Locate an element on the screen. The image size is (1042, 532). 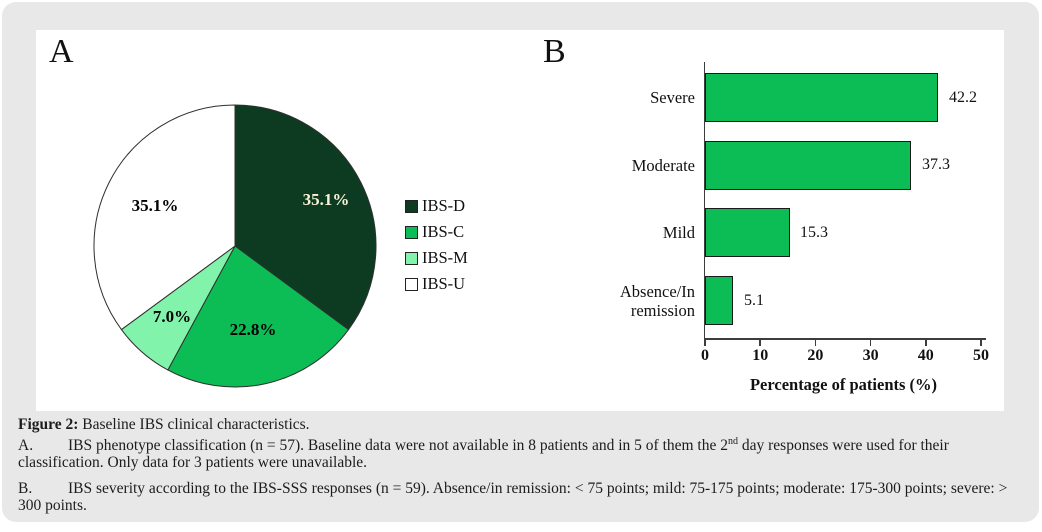
legend-item-ibs-c: IBS-C is located at coordinates (436, 231).